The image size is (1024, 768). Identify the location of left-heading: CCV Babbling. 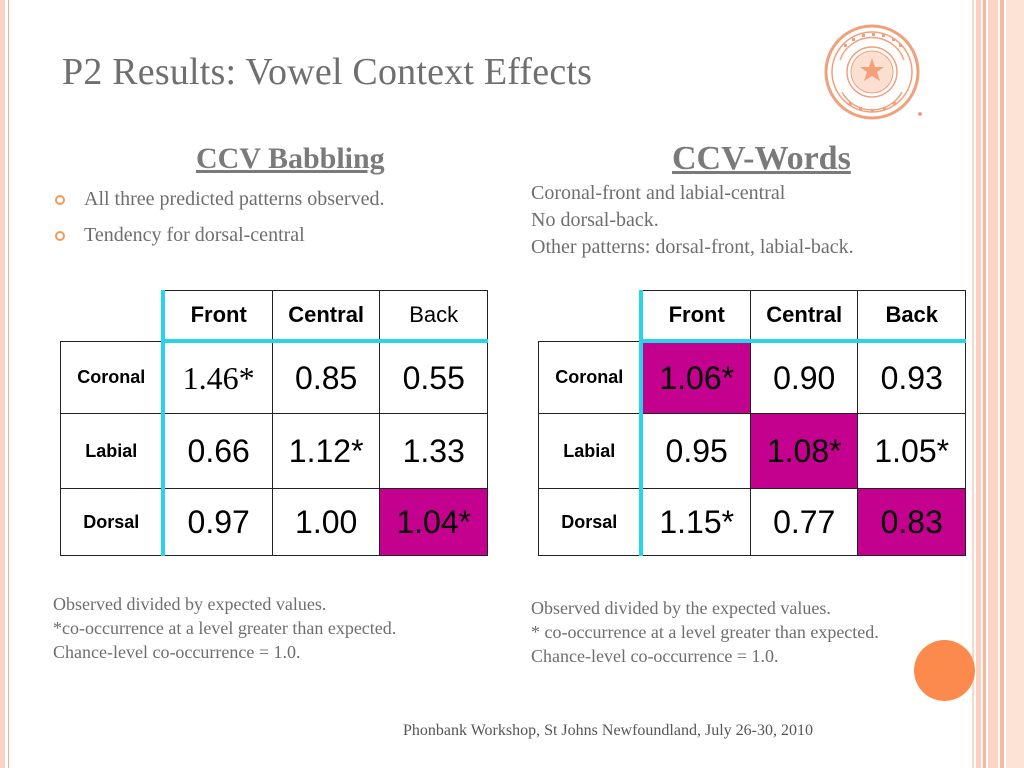
(290, 158).